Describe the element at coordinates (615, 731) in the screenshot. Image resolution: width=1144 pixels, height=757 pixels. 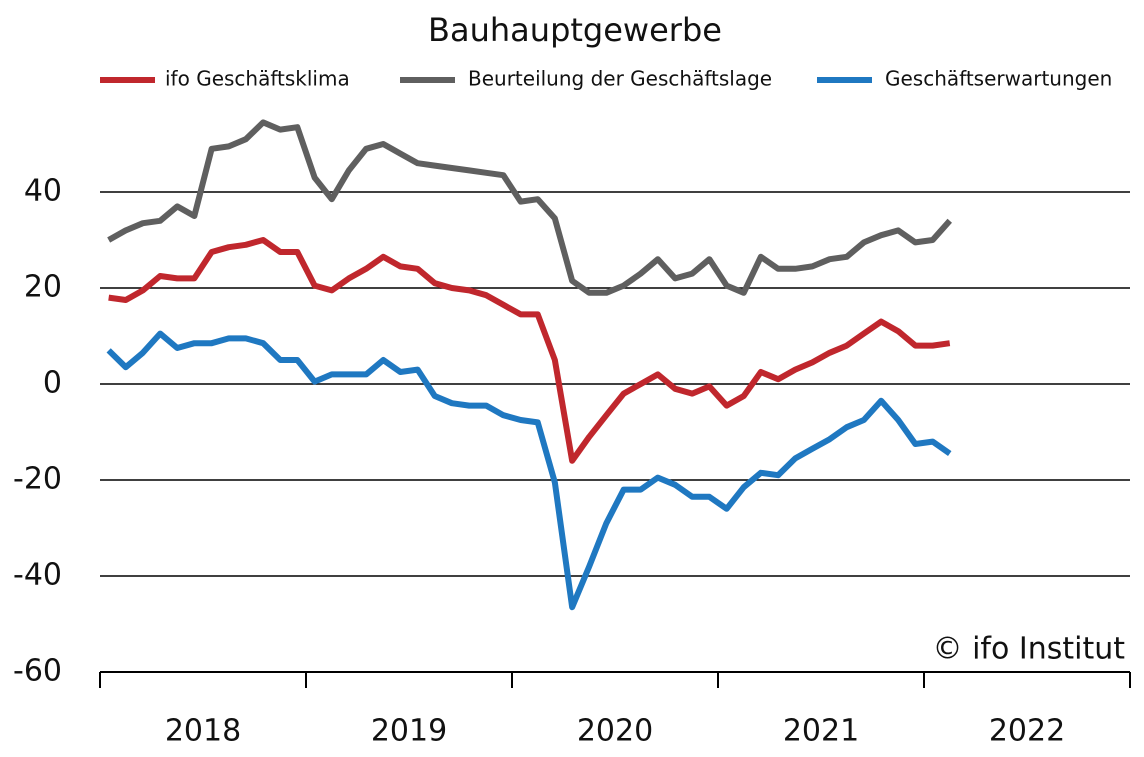
I see `x-tick-label: 2020` at that location.